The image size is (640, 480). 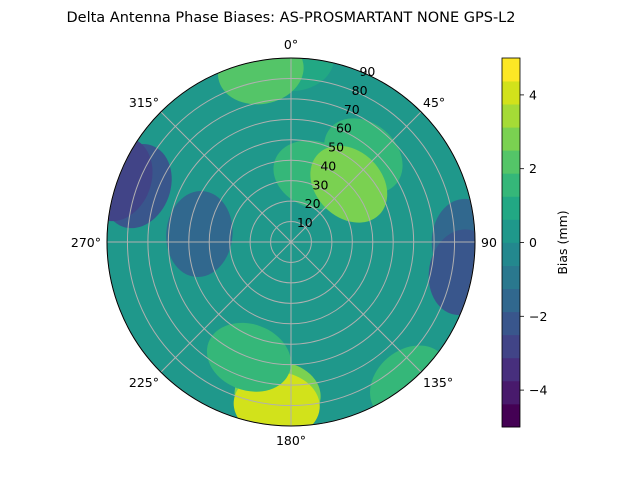 I want to click on radial-tick-label-30: 30, so click(x=321, y=184).